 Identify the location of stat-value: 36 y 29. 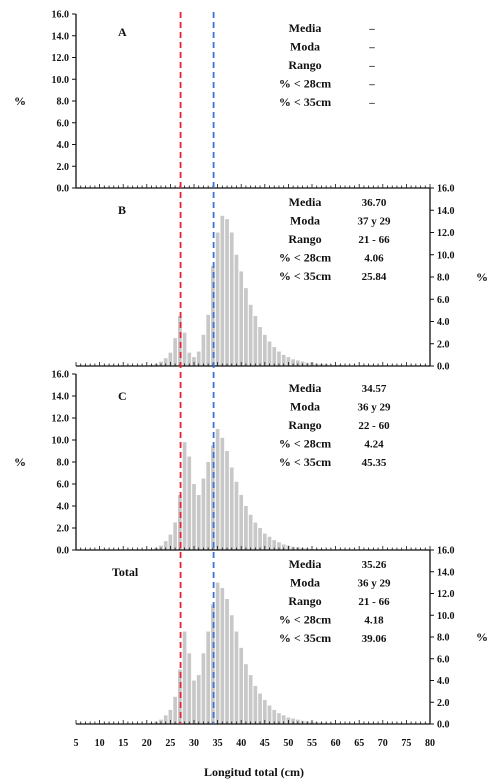
(375, 584).